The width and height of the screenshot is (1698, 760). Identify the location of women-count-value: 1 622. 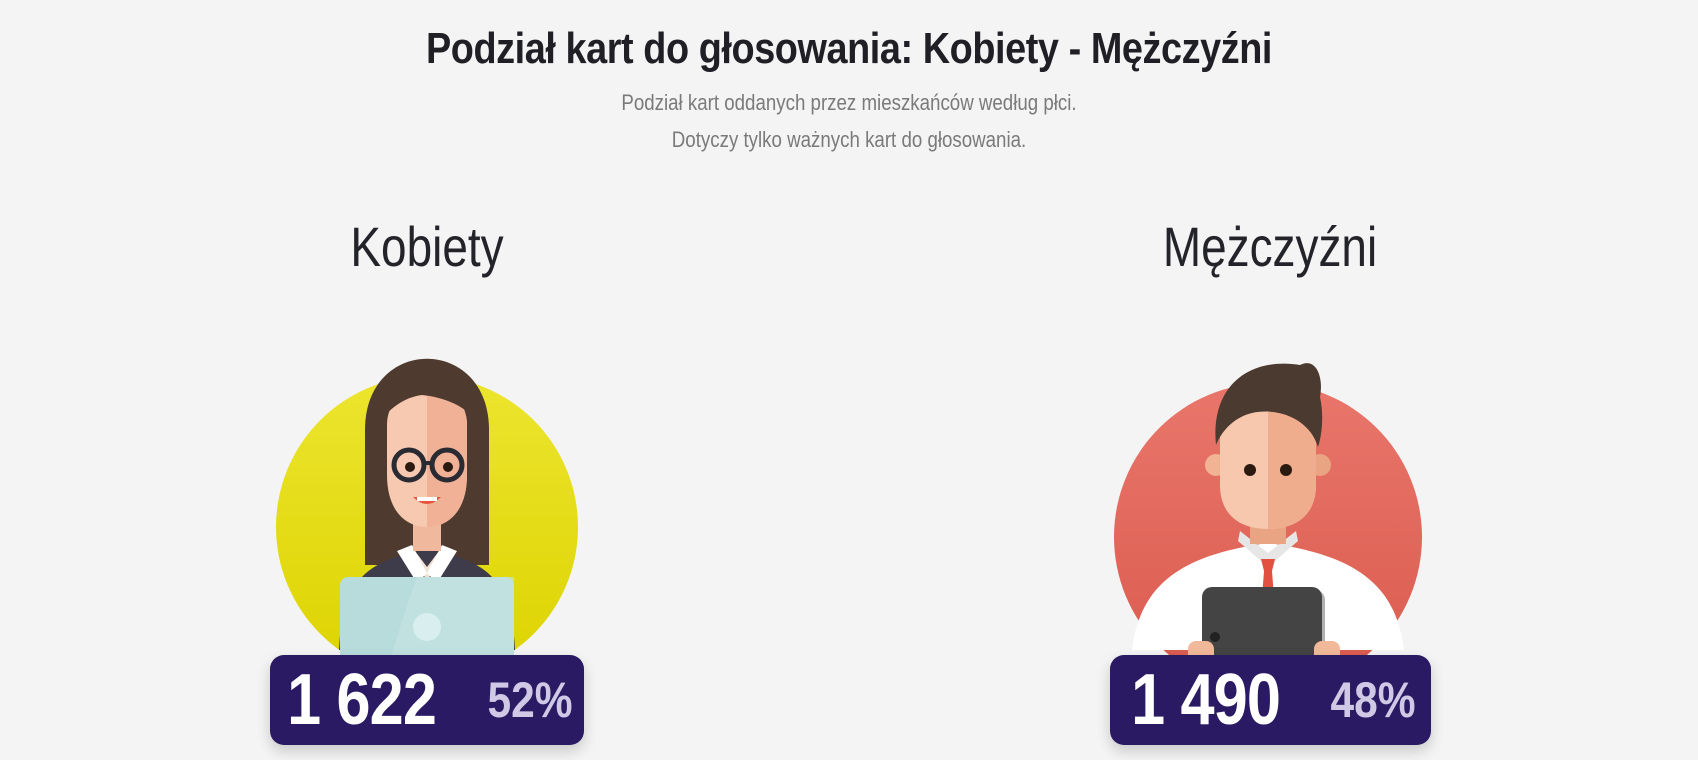
(362, 700).